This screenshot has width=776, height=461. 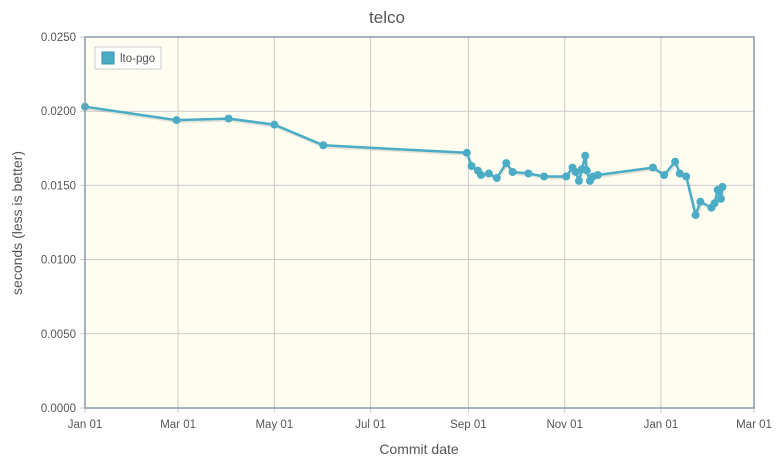 I want to click on y-tick-label: 0.0250, so click(x=58, y=38).